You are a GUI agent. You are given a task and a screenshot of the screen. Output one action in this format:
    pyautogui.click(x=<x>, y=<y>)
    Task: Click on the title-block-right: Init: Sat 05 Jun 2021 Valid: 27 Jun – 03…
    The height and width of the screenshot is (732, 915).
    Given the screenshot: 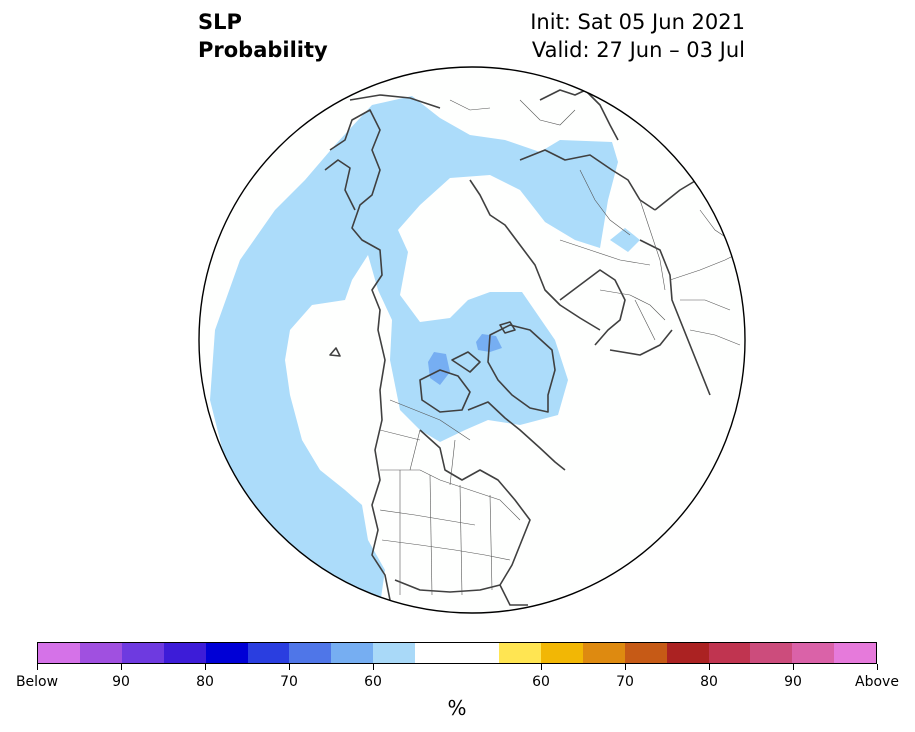 What is the action you would take?
    pyautogui.click(x=637, y=36)
    